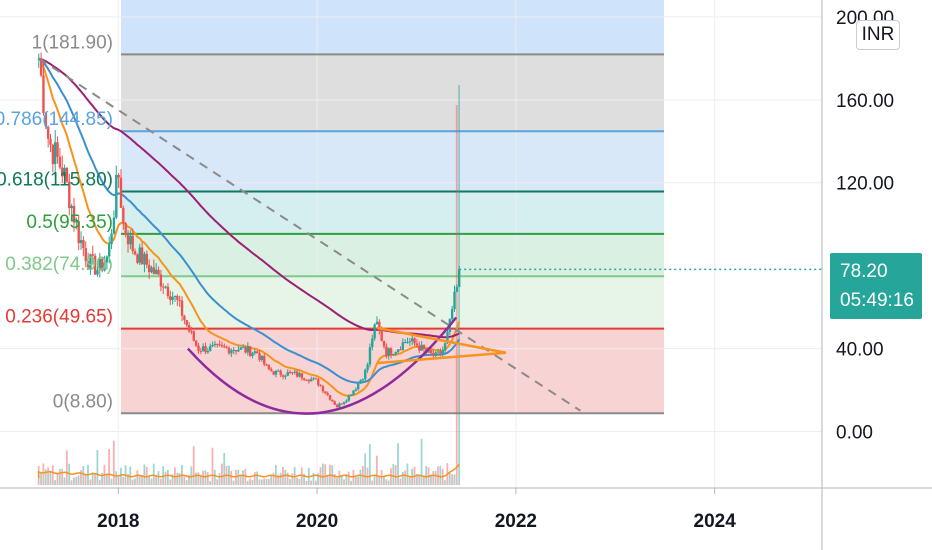 The width and height of the screenshot is (932, 550). Describe the element at coordinates (249, 470) in the screenshot. I see `volume-average-line` at that location.